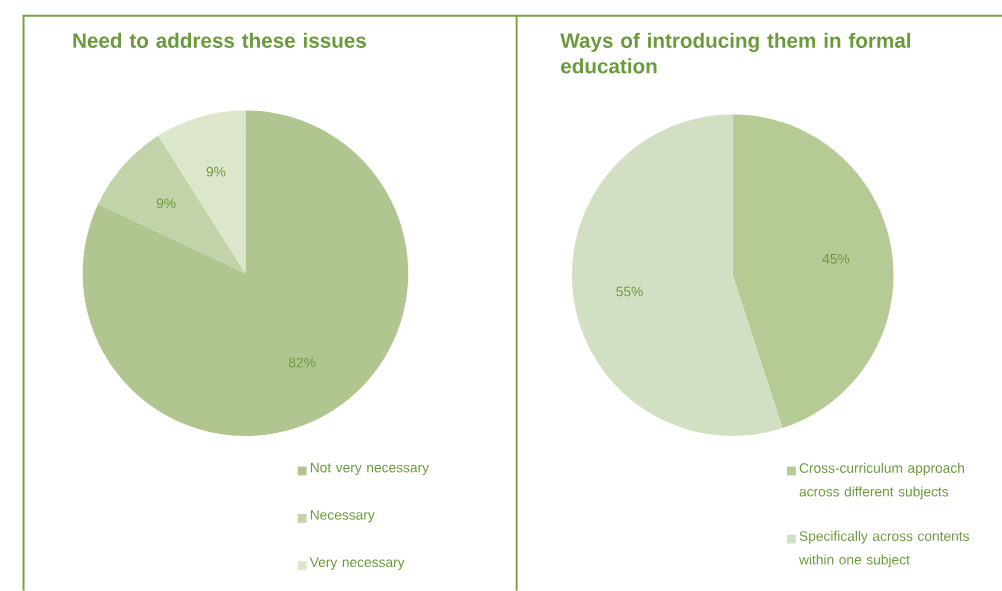  Describe the element at coordinates (836, 259) in the screenshot. I see `data-label: 45%` at that location.